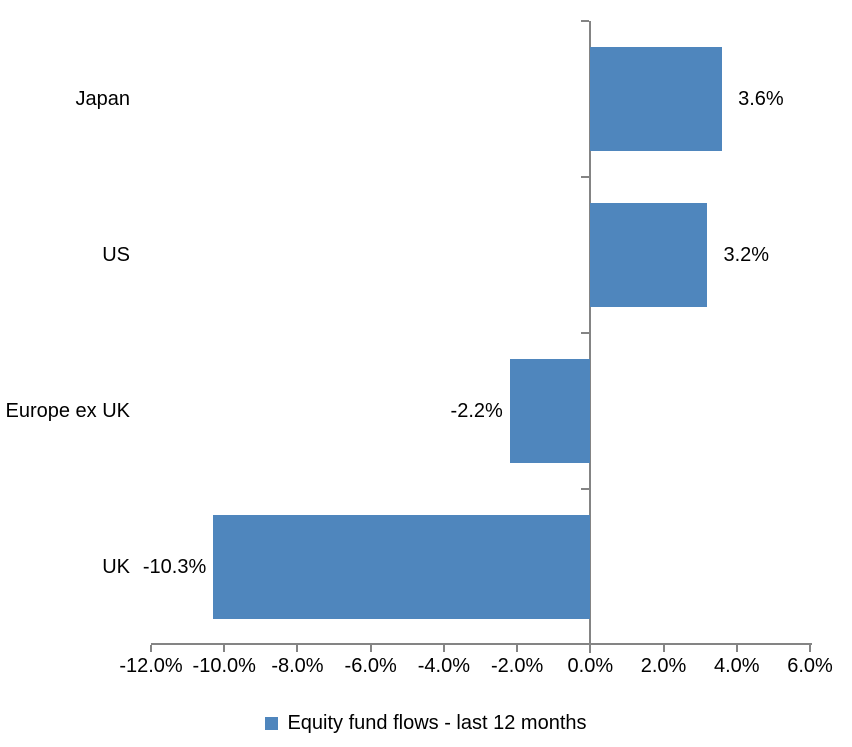  I want to click on value-label: -2.2%, so click(476, 411).